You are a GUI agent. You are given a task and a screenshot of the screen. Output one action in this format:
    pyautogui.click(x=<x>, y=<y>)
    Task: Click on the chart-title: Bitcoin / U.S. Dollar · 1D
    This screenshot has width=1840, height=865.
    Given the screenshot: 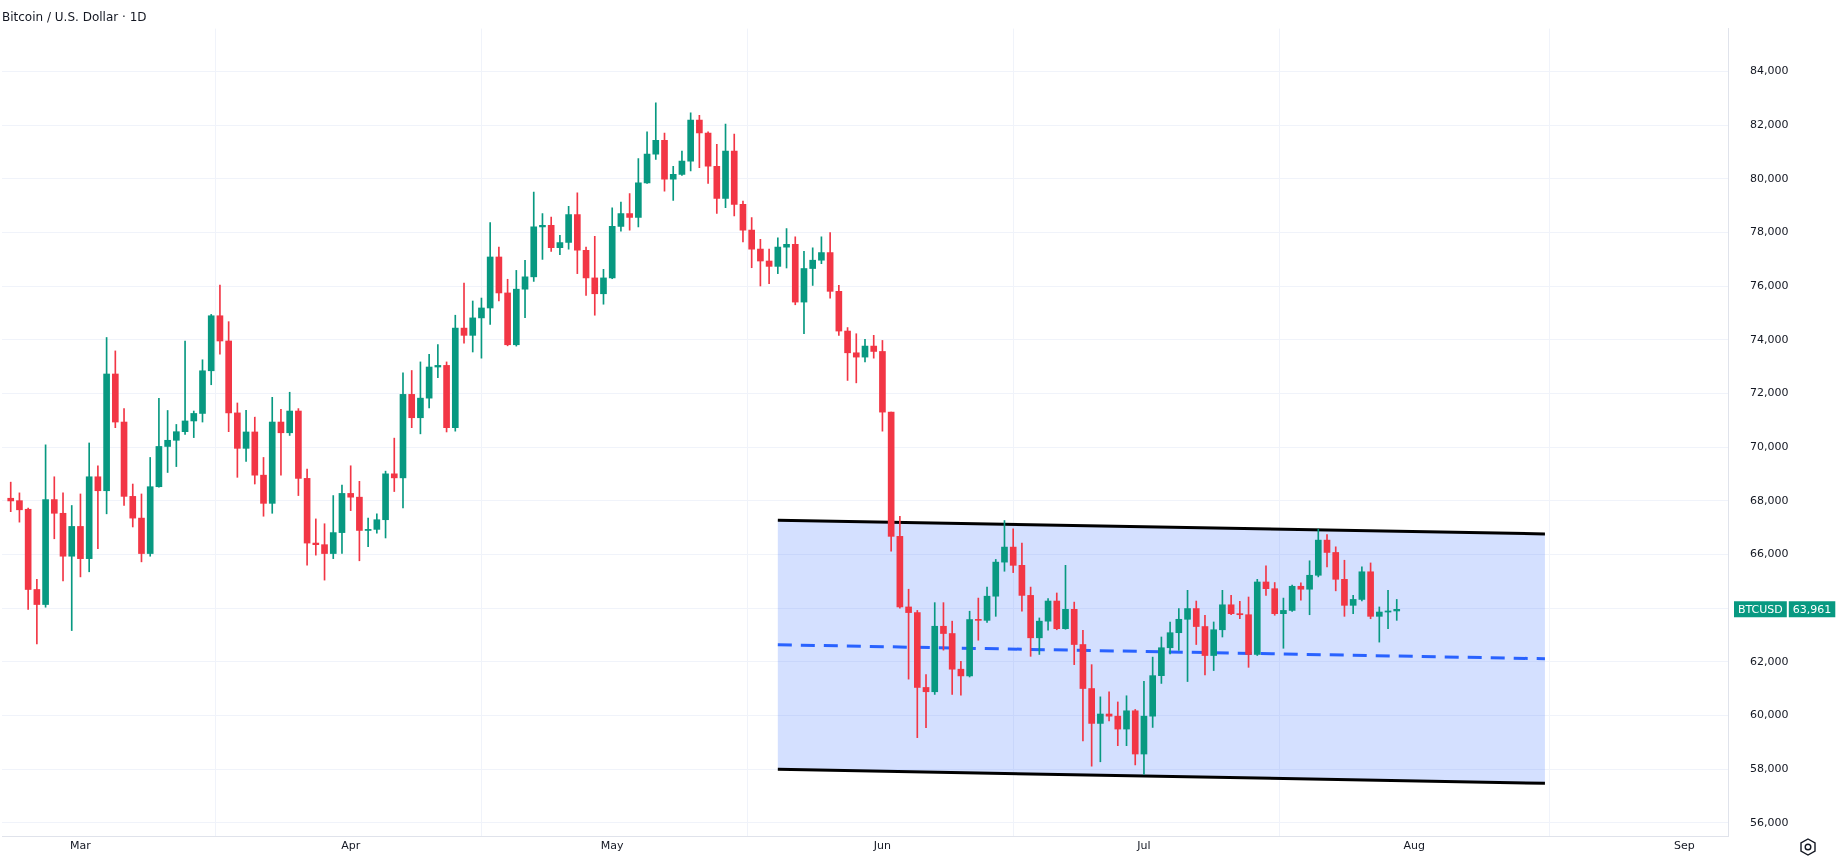 What is the action you would take?
    pyautogui.click(x=74, y=16)
    